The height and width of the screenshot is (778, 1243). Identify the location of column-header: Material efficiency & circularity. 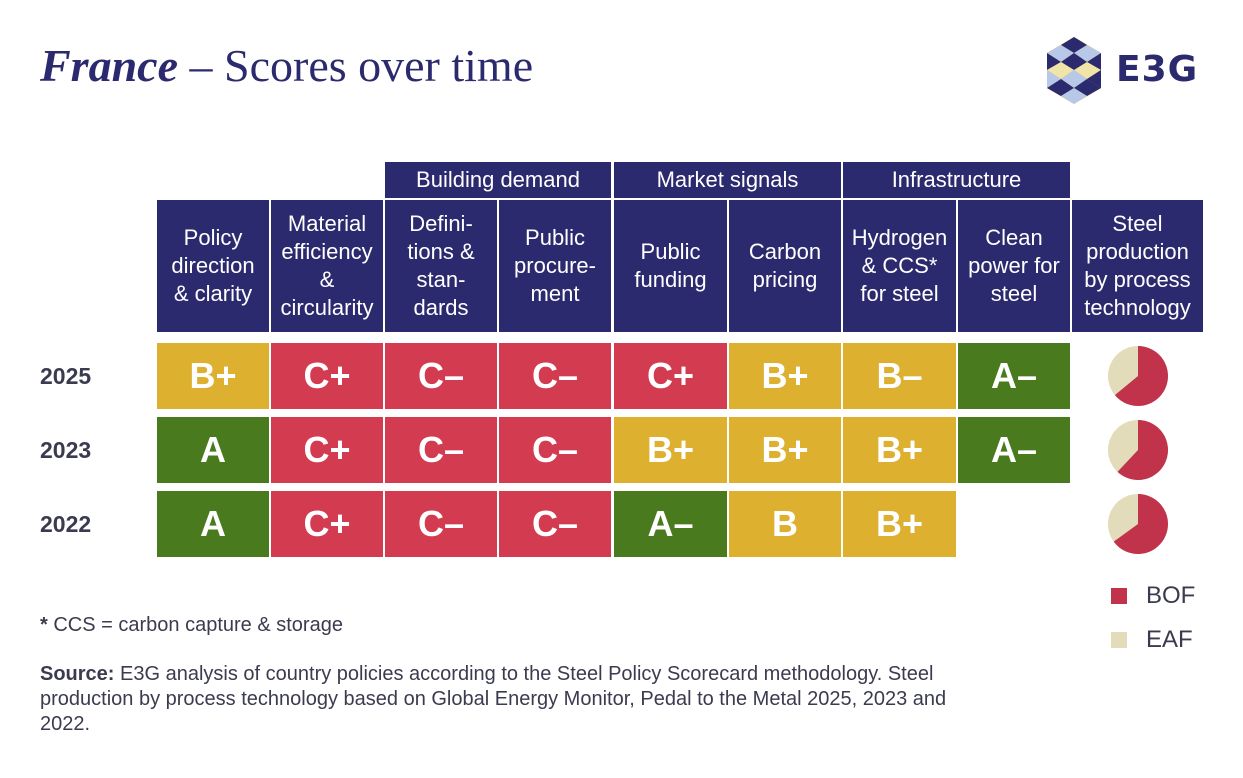
(327, 266).